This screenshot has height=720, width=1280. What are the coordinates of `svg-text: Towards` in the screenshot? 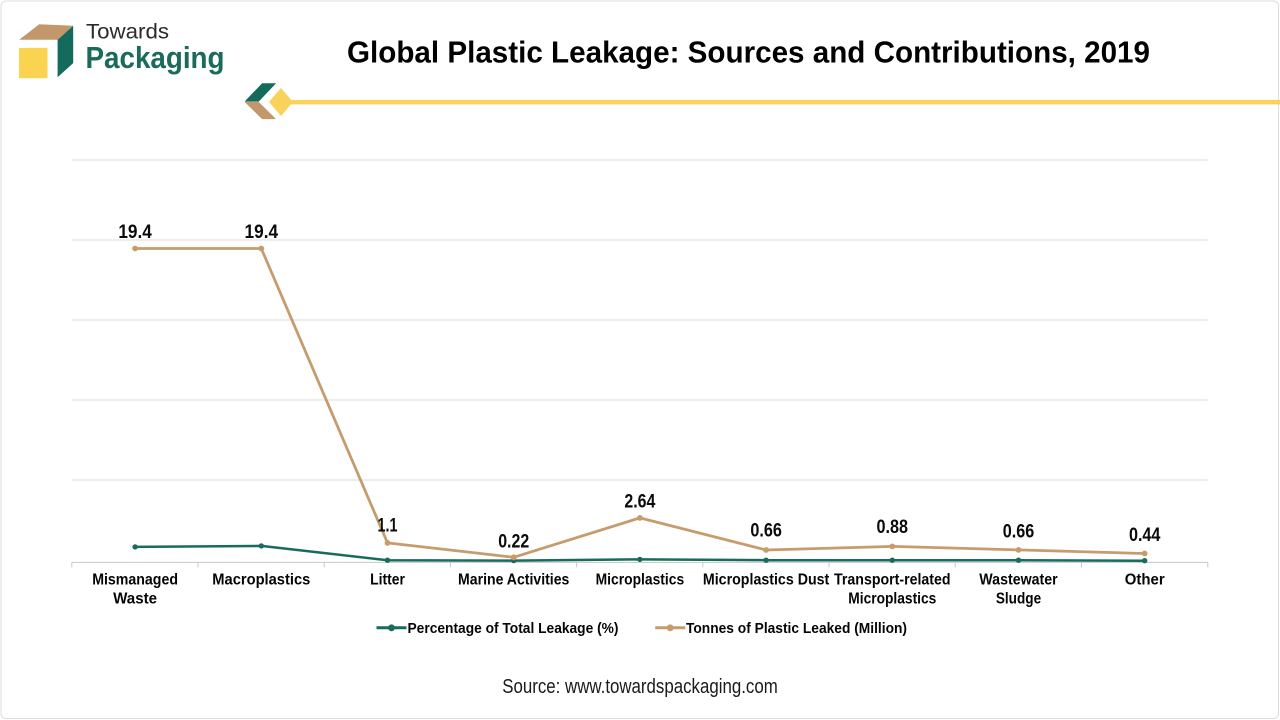 It's located at (127, 31).